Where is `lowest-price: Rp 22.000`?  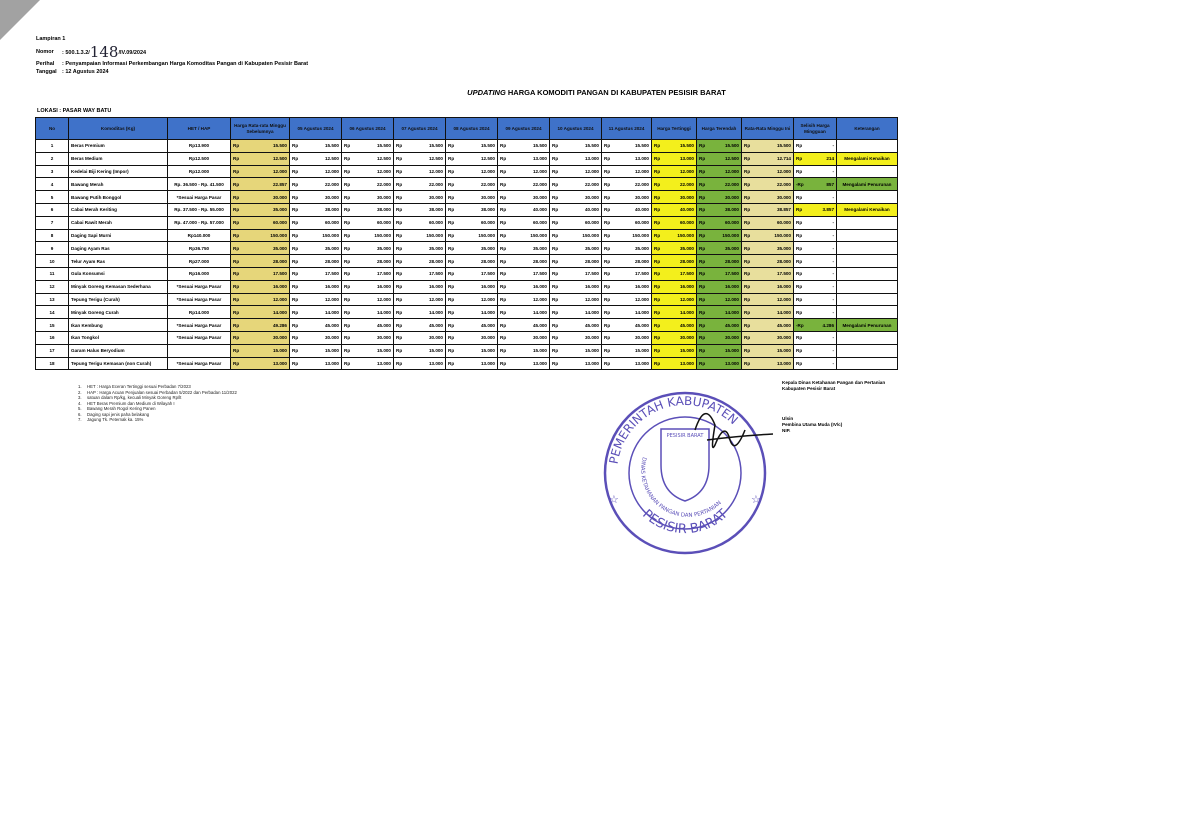 lowest-price: Rp 22.000 is located at coordinates (719, 184).